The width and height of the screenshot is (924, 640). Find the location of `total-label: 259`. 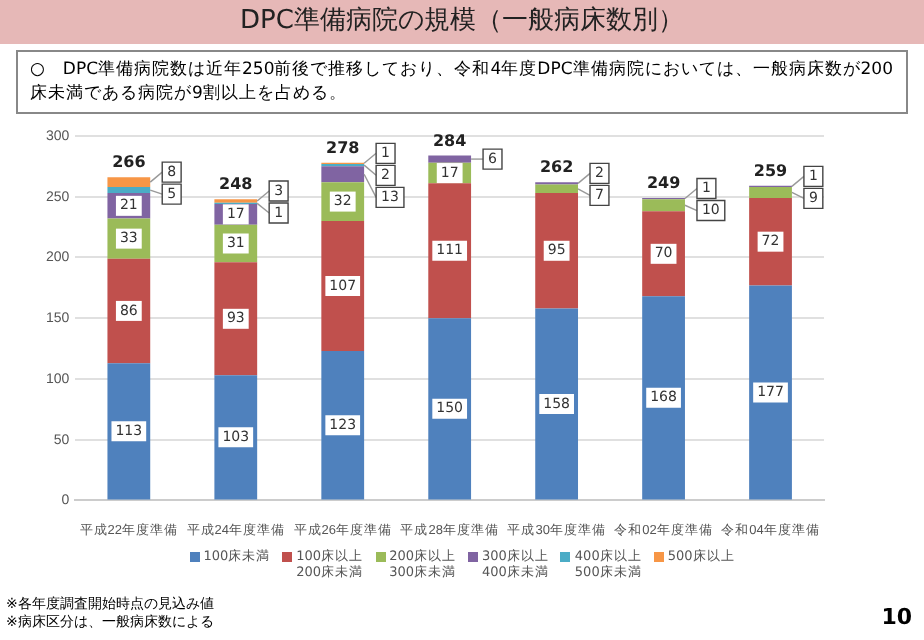

total-label: 259 is located at coordinates (771, 170).